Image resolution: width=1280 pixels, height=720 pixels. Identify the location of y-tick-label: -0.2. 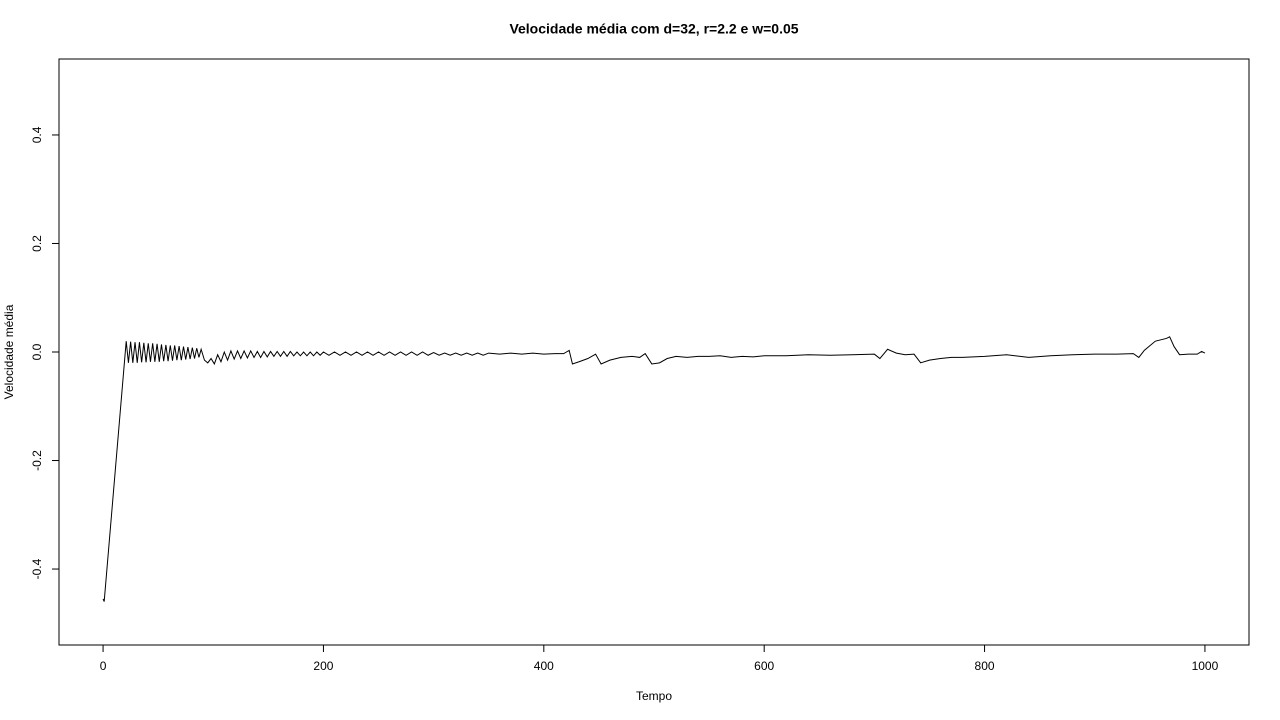
(37, 460).